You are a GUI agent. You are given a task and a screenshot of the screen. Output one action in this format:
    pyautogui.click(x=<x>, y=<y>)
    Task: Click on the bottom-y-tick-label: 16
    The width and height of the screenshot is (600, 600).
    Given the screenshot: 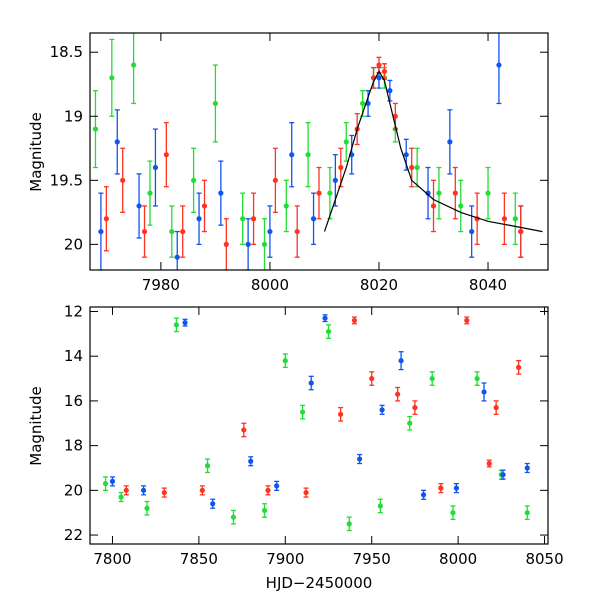 What is the action you would take?
    pyautogui.click(x=73, y=401)
    